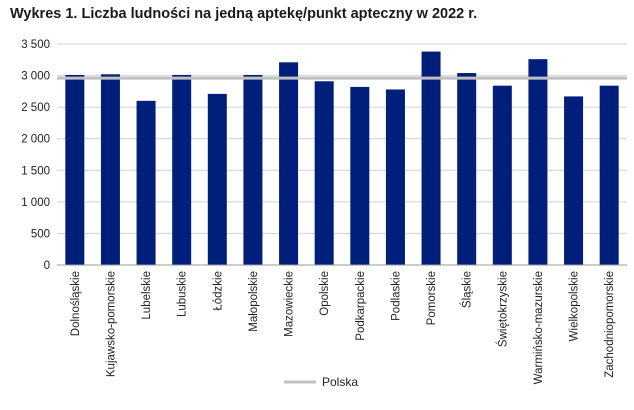  I want to click on x-category-label: Lubelskie, so click(147, 295).